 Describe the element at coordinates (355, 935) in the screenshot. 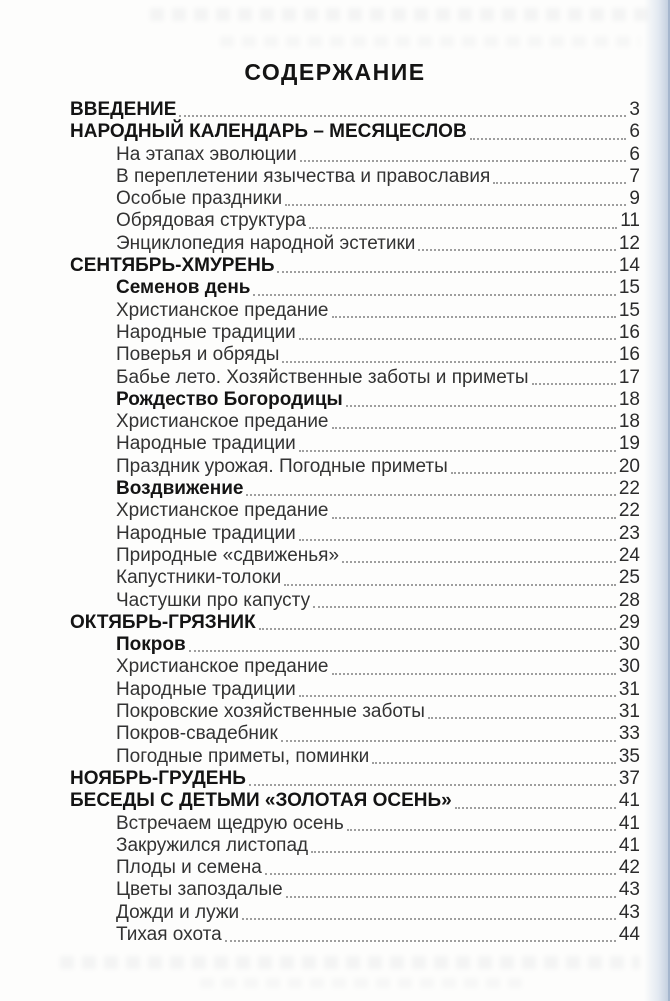

I see `toc-row: Тихая охота 44` at that location.